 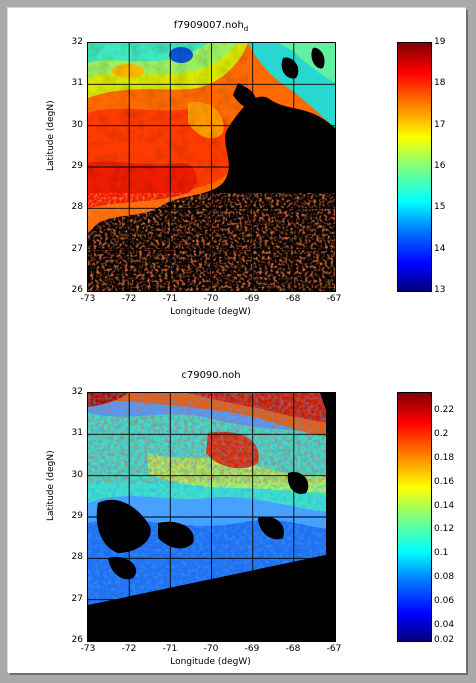 I want to click on colorbar-tick-label: 0.04, so click(x=444, y=625).